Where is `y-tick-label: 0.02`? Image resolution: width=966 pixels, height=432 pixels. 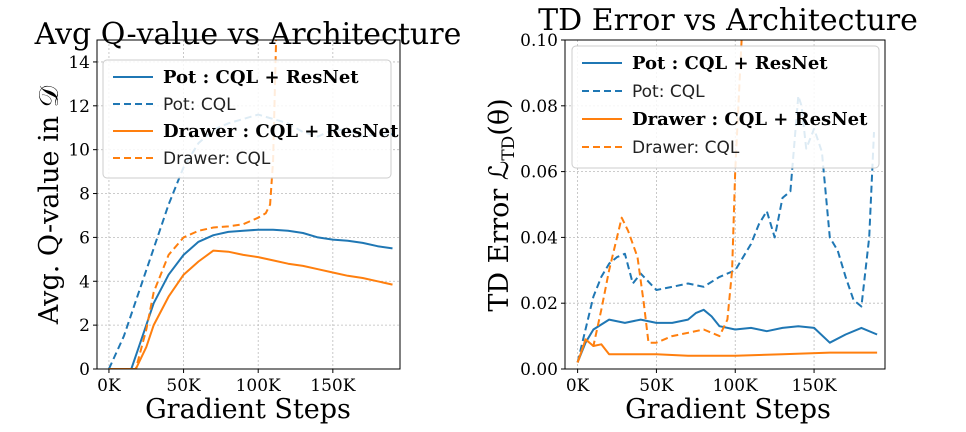 y-tick-label: 0.02 is located at coordinates (539, 304).